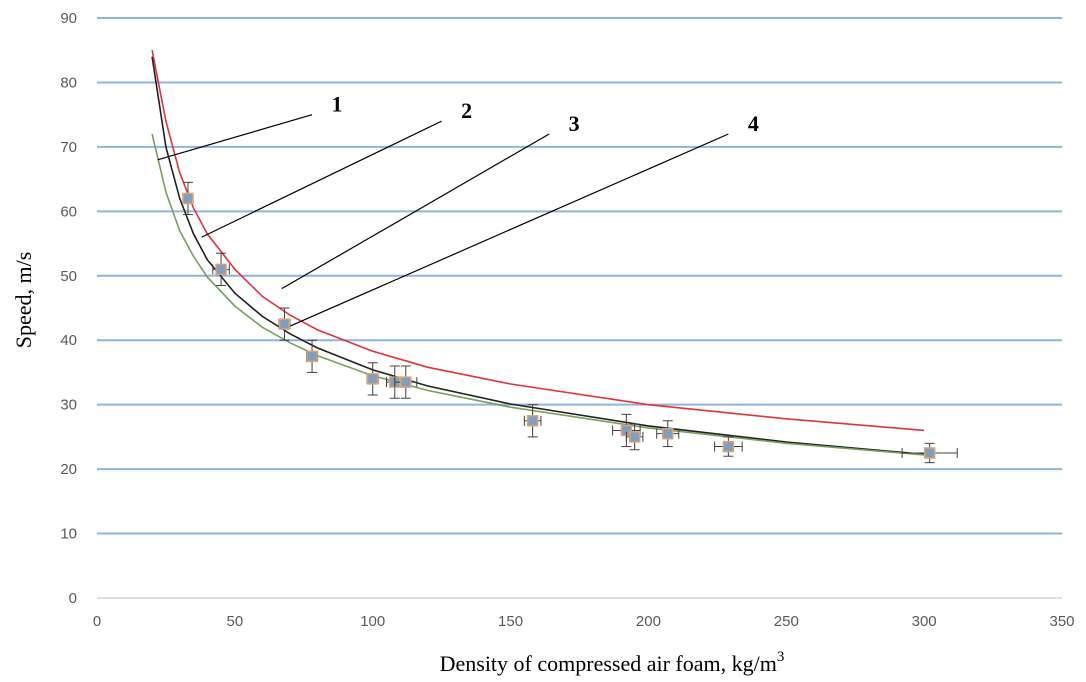 This screenshot has width=1086, height=682. Describe the element at coordinates (337, 104) in the screenshot. I see `callout-label-1: 1` at that location.